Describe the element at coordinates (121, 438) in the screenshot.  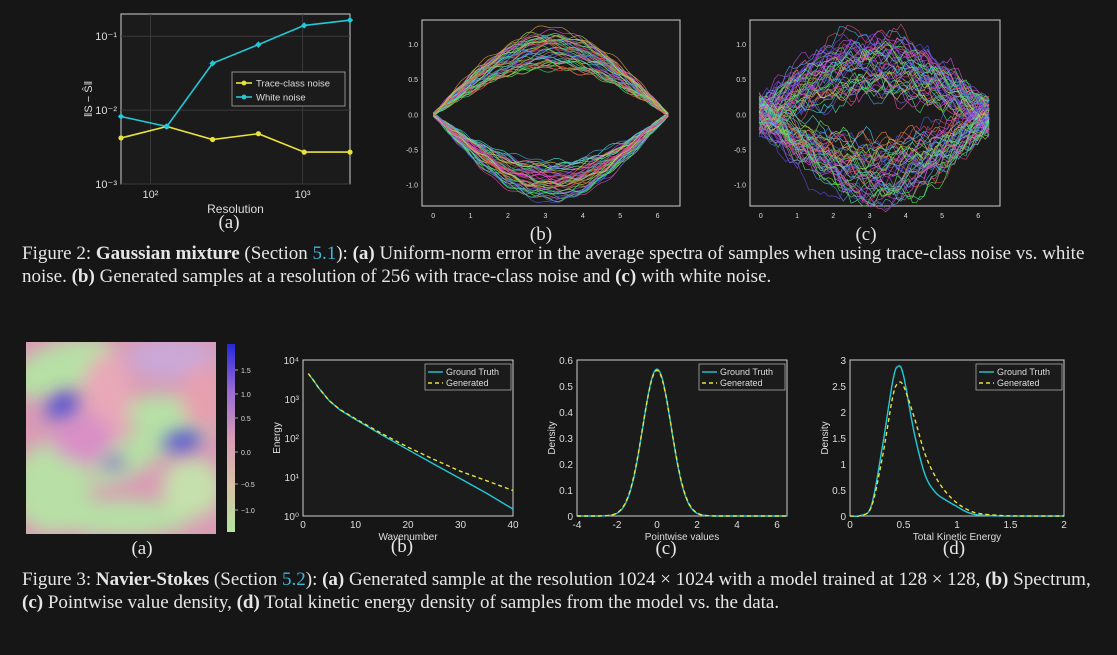
I see `heatmap-field` at that location.